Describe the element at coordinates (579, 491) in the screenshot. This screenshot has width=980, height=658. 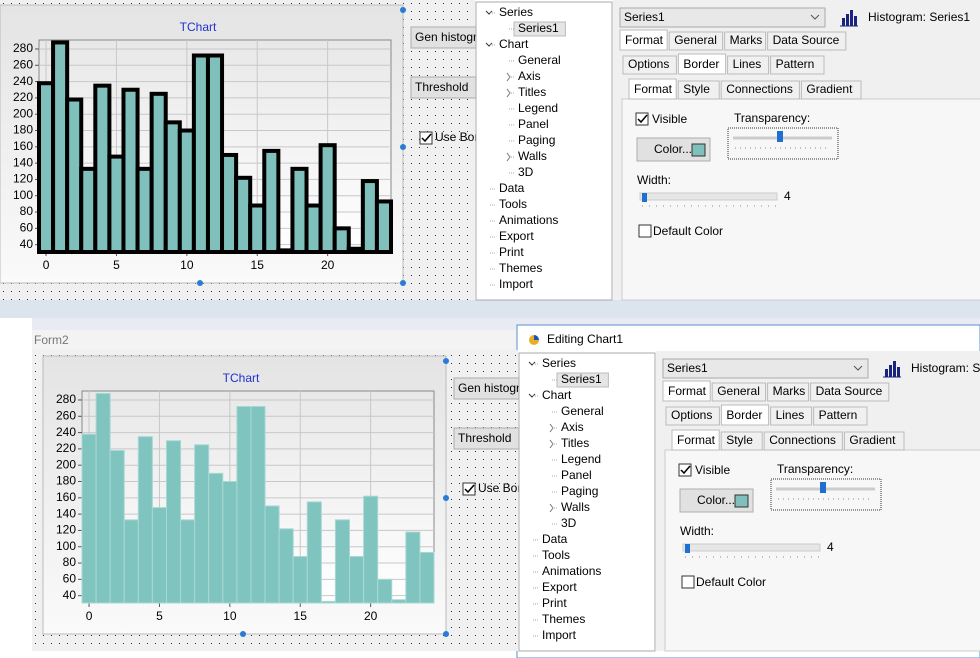
I see `tree-item: Paging` at that location.